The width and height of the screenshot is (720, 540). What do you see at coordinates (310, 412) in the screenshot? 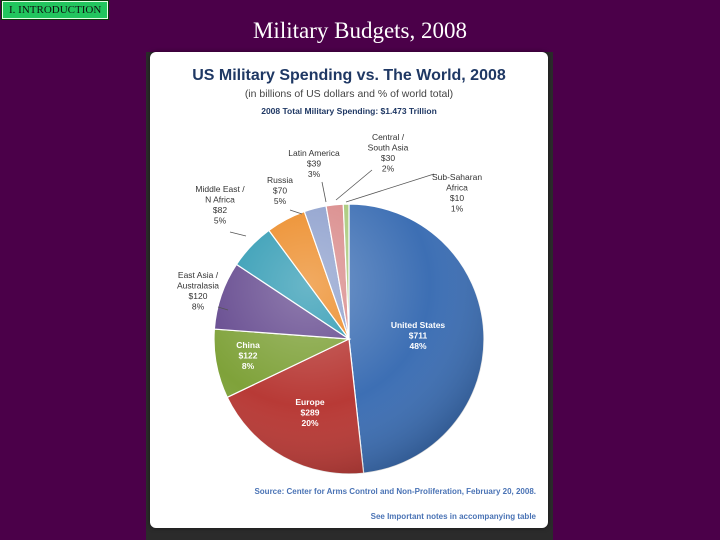
I see `pie-label-europe: Europe $289 20%` at bounding box center [310, 412].